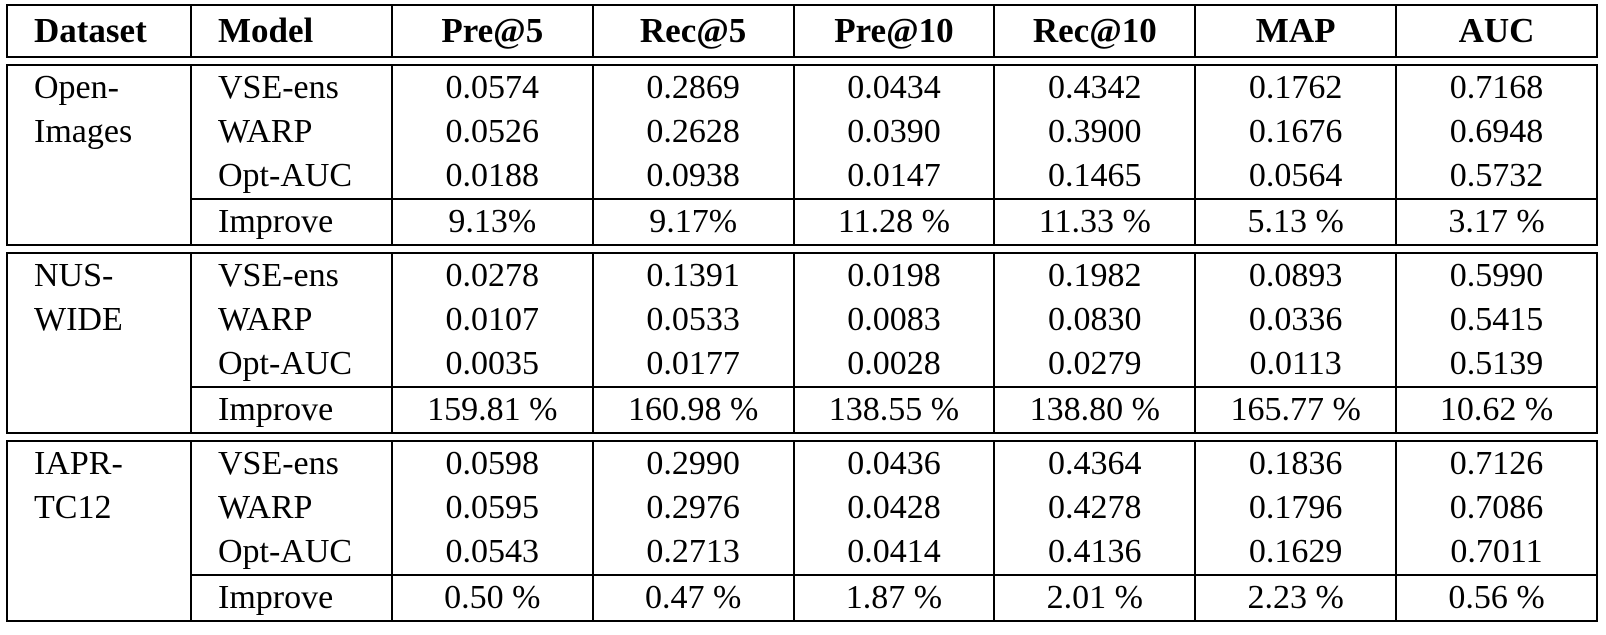 Image resolution: width=1606 pixels, height=635 pixels. I want to click on metric-cell: 10.62 %, so click(1496, 409).